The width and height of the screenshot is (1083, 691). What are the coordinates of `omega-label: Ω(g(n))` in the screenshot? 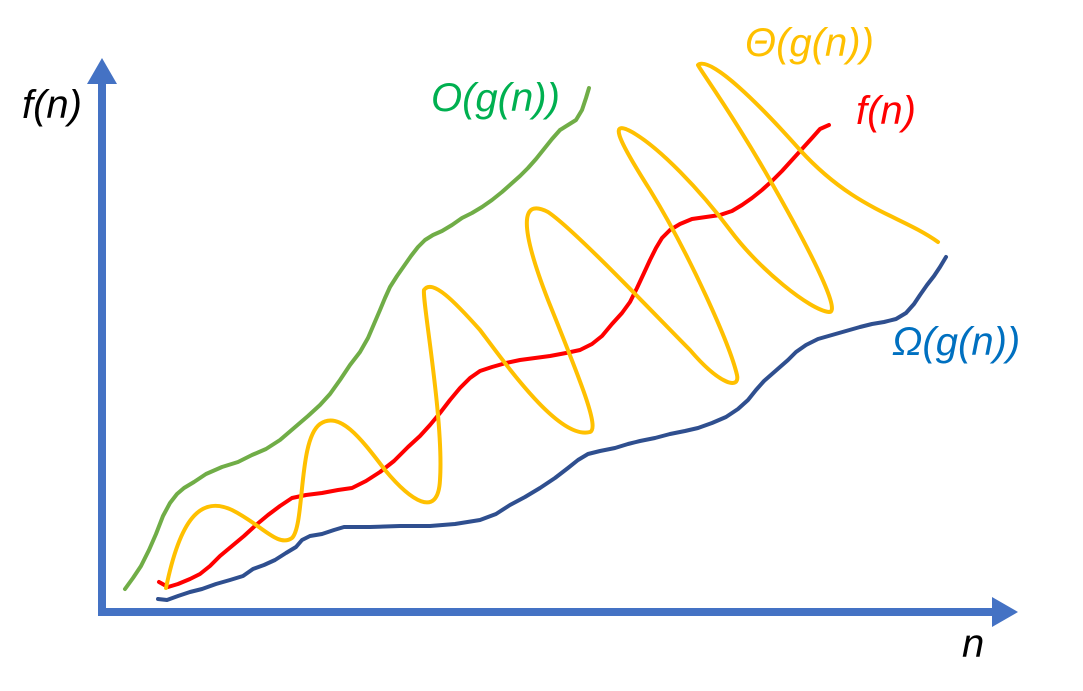 It's located at (956, 342).